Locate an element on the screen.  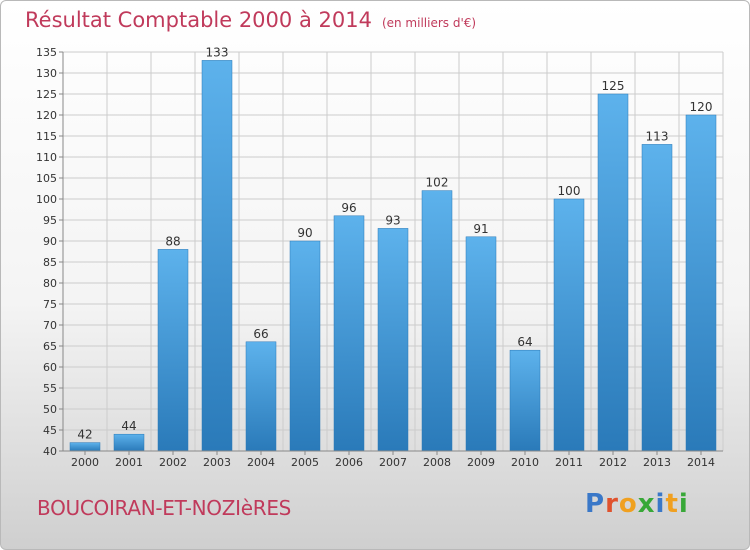
bar-value-label: 90 is located at coordinates (304, 233).